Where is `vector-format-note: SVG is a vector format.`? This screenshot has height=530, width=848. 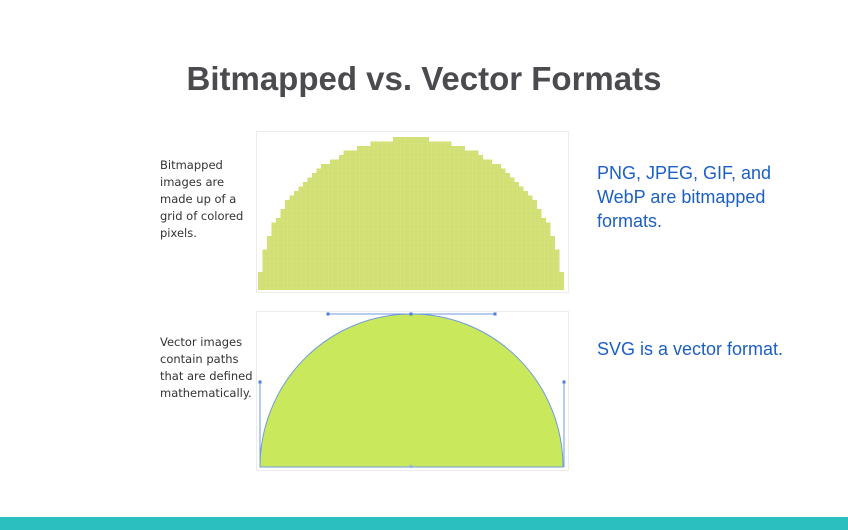 vector-format-note: SVG is a vector format. is located at coordinates (690, 349).